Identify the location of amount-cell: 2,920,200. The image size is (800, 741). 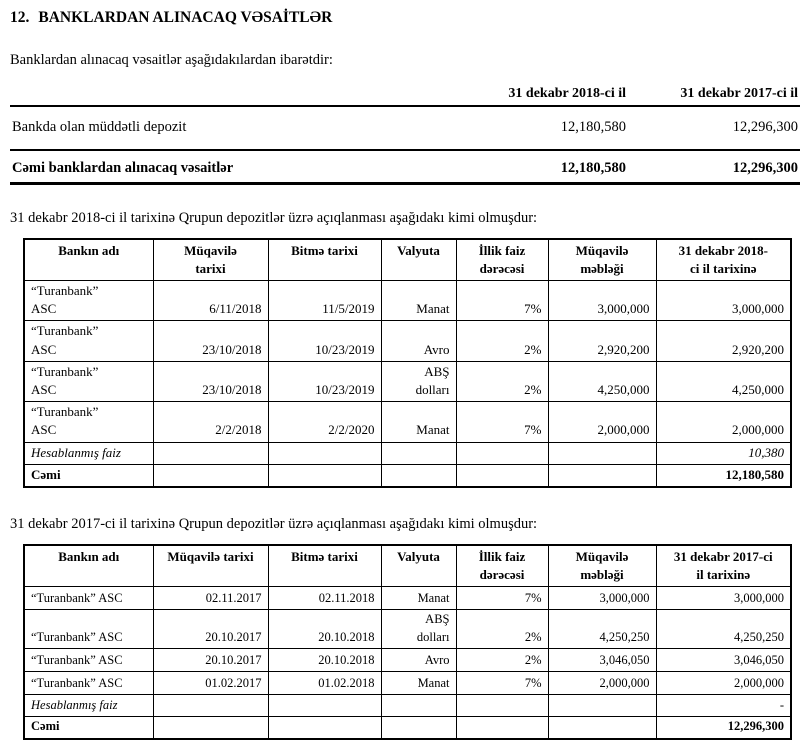
(602, 341).